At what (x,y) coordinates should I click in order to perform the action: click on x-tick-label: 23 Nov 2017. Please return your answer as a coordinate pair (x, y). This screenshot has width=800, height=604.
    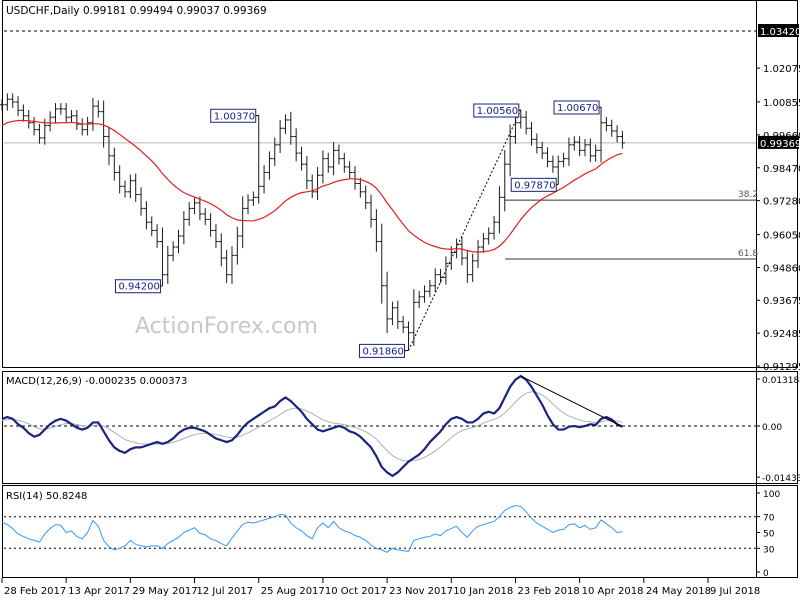
    Looking at the image, I should click on (421, 591).